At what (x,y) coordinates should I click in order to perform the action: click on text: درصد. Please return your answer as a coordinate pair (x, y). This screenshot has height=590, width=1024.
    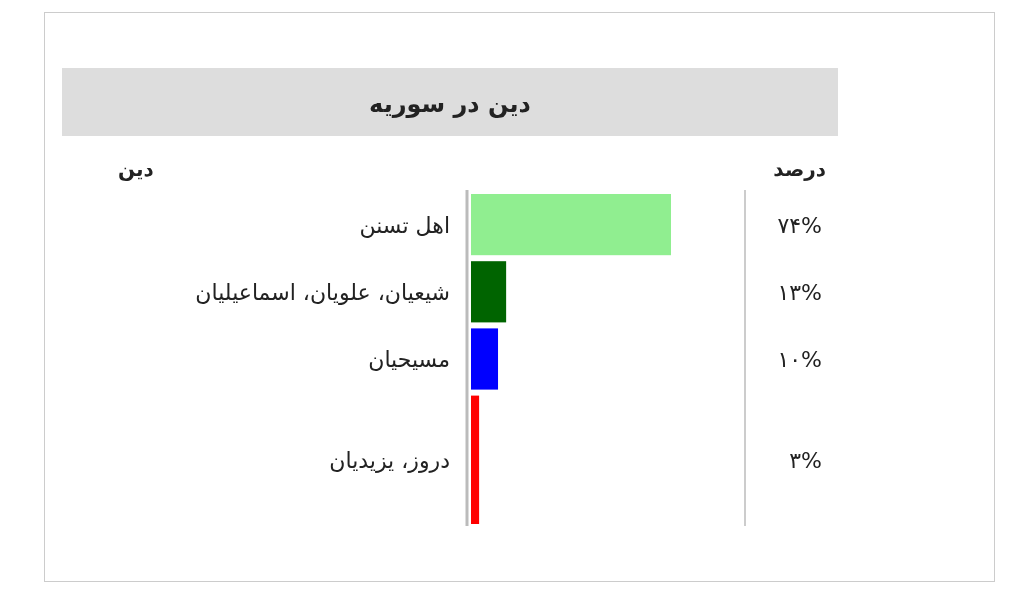
    Looking at the image, I should click on (799, 169).